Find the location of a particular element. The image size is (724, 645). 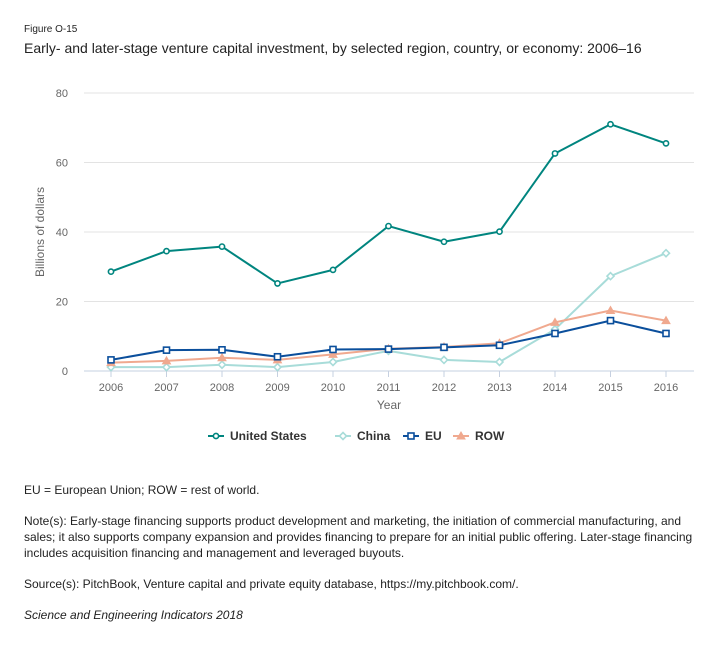

x-tick-label: 2009 is located at coordinates (277, 388).